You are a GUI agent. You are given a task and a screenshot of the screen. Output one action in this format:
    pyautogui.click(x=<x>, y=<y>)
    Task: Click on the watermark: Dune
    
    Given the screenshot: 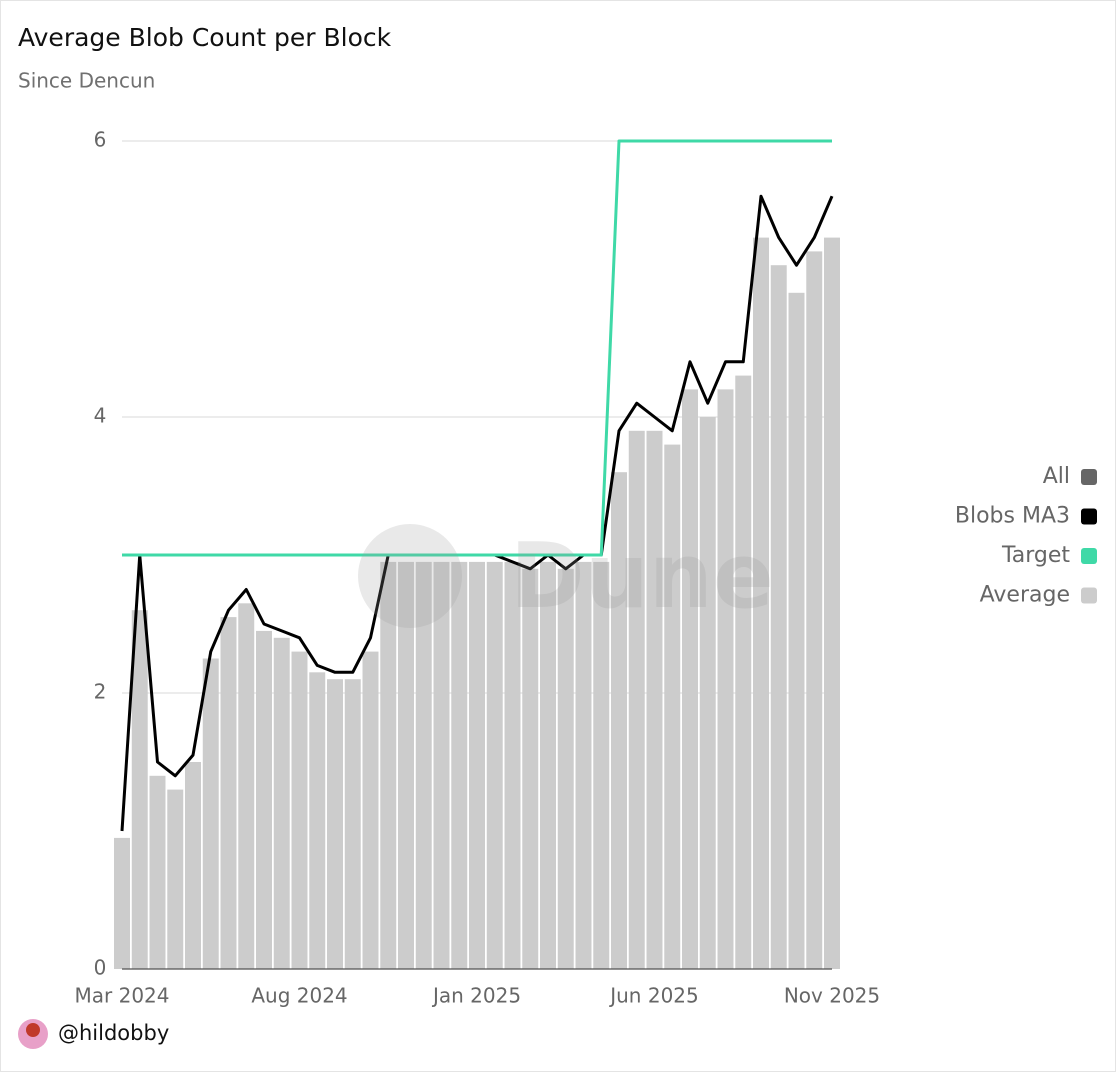 What is the action you would take?
    pyautogui.click(x=566, y=576)
    